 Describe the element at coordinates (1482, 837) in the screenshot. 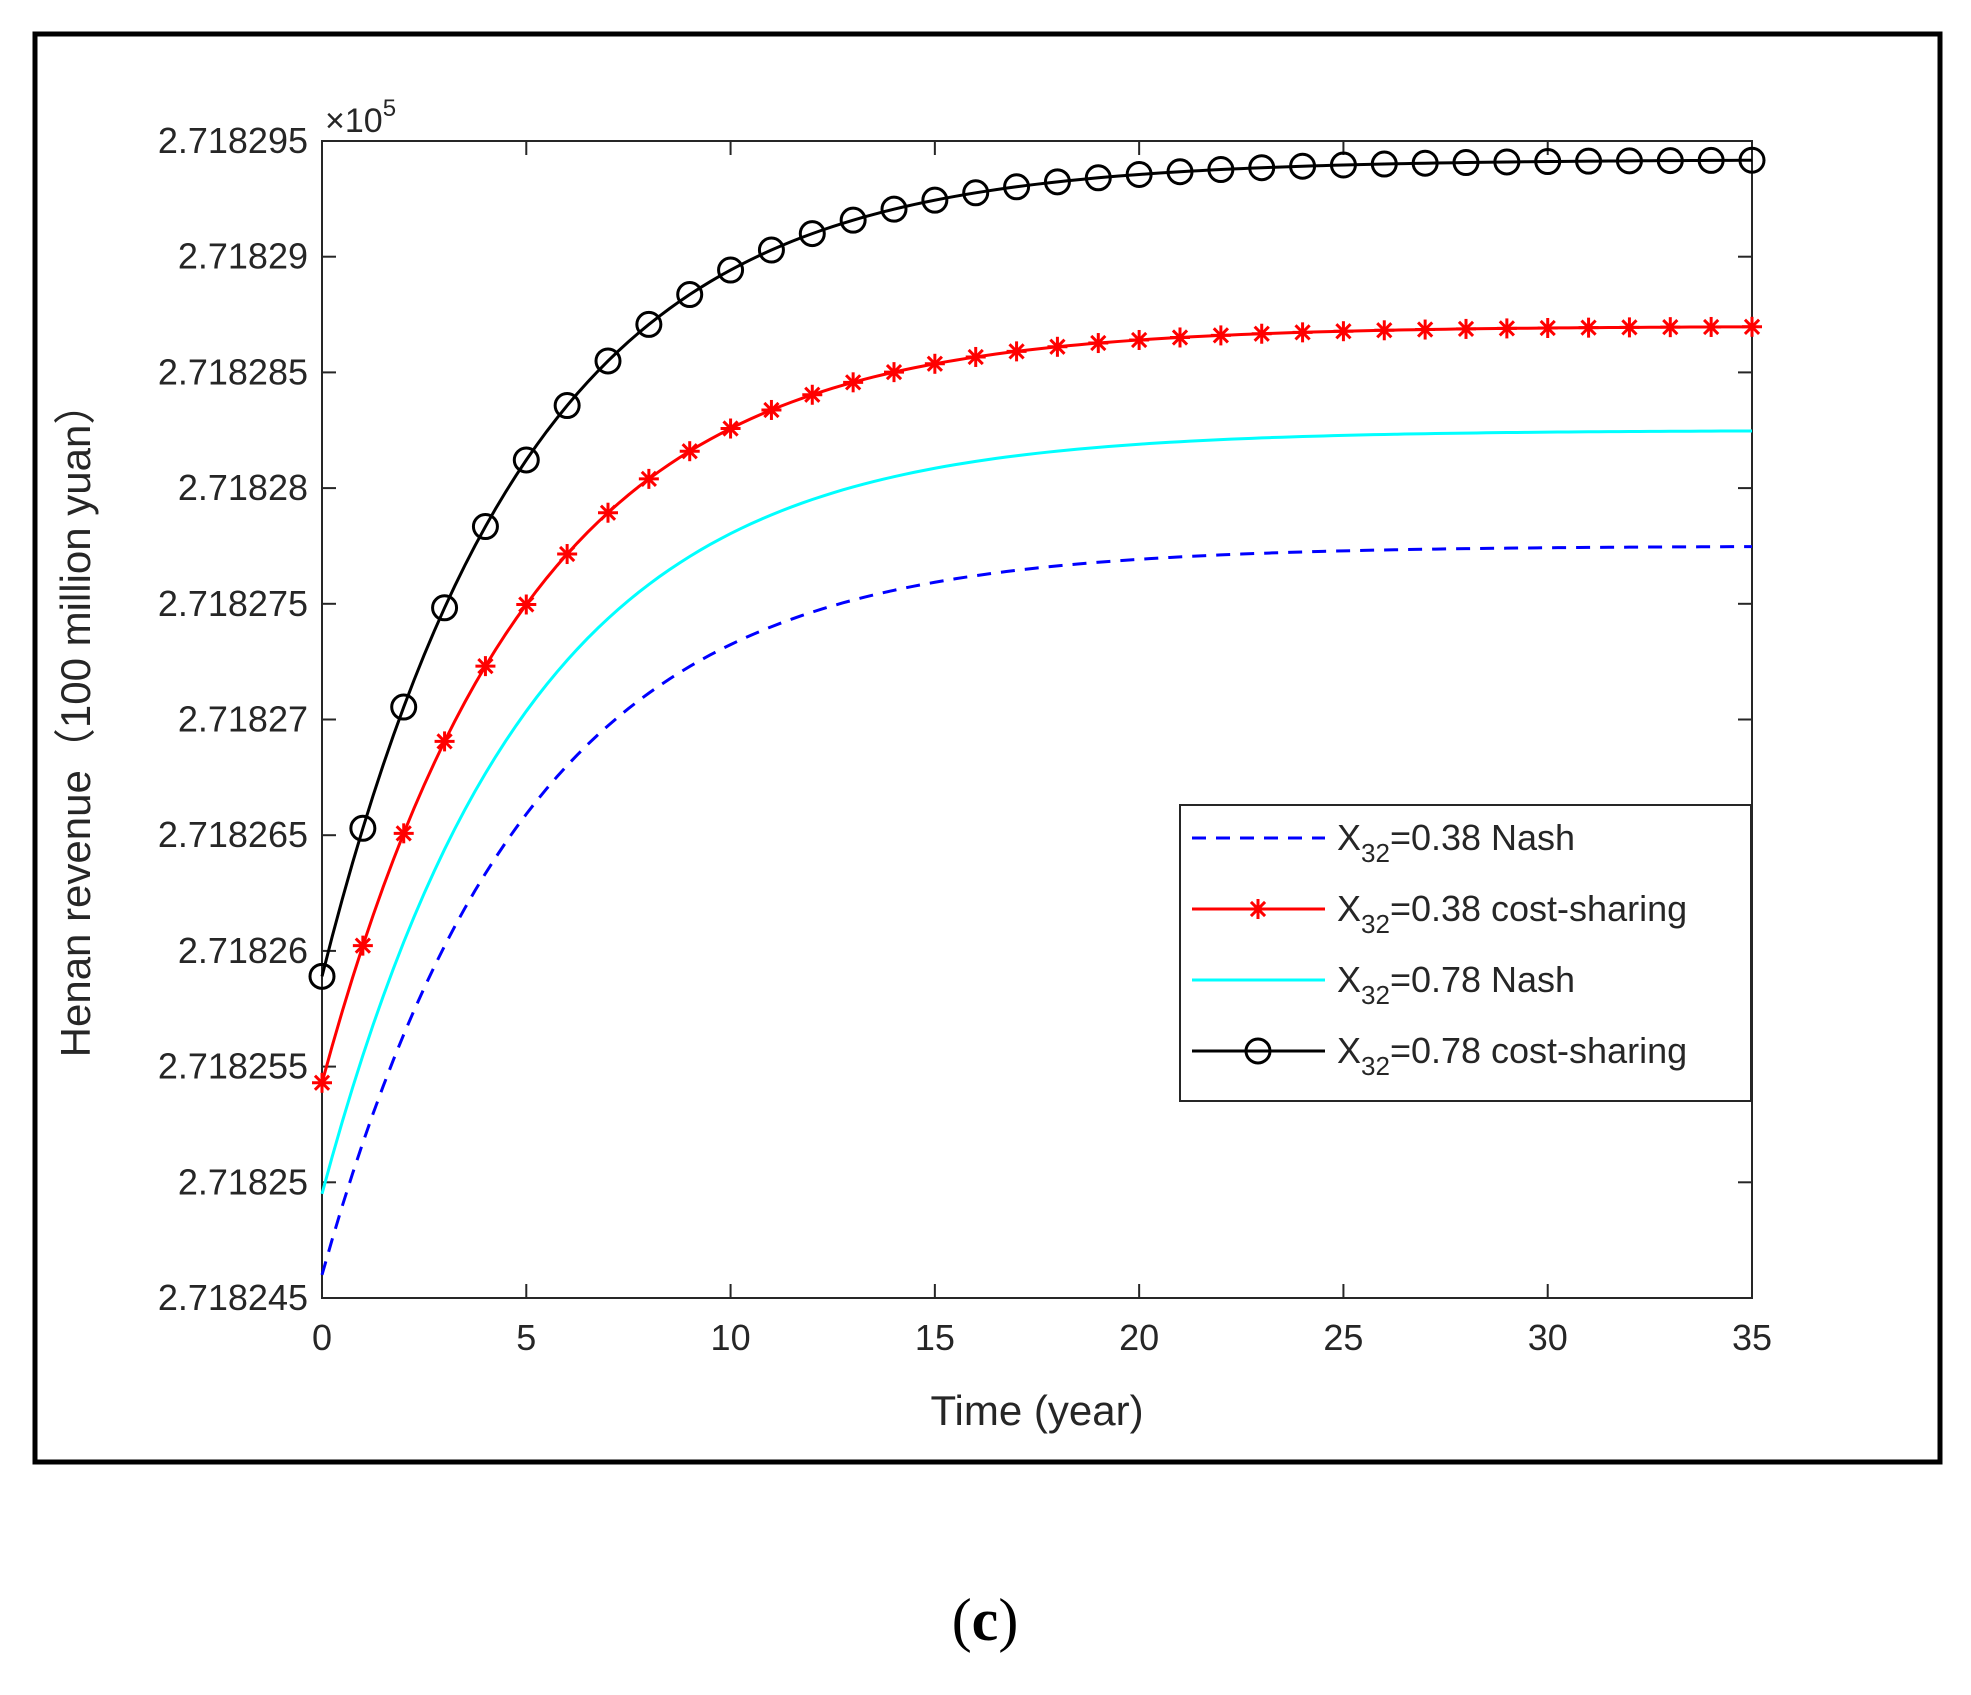

I see `legend-label-rest: =0.38 Nash` at that location.